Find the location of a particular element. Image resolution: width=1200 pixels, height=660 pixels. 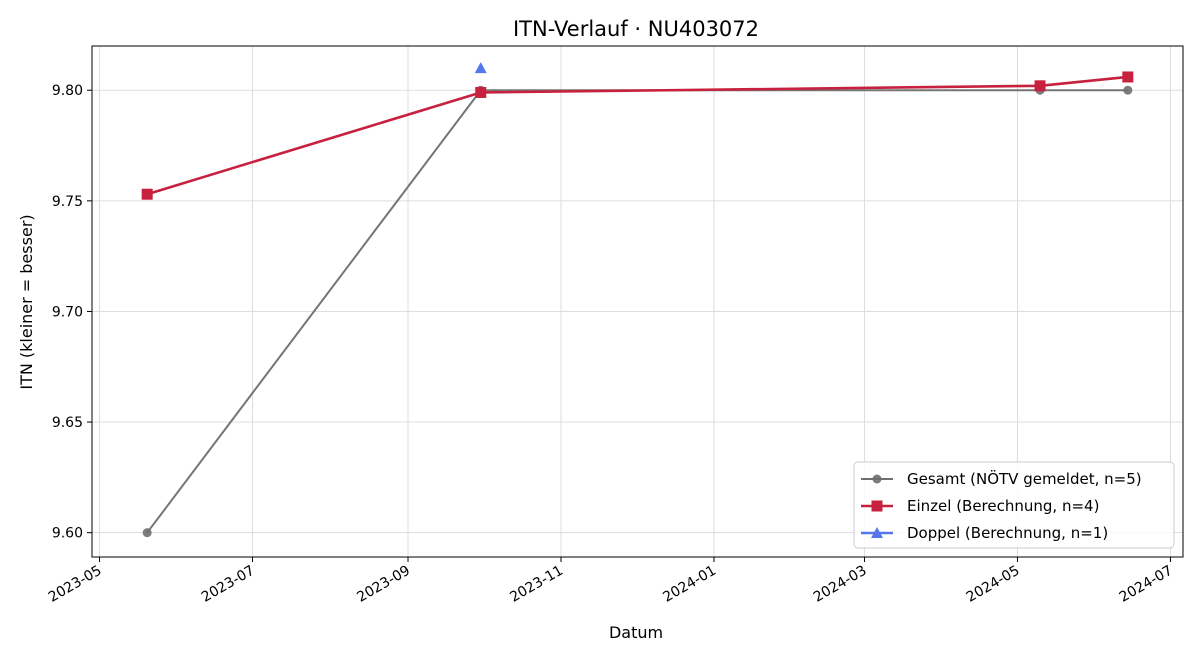

legend-label: Gesamt (NÖTV gemeldet, n=5) is located at coordinates (1024, 478).